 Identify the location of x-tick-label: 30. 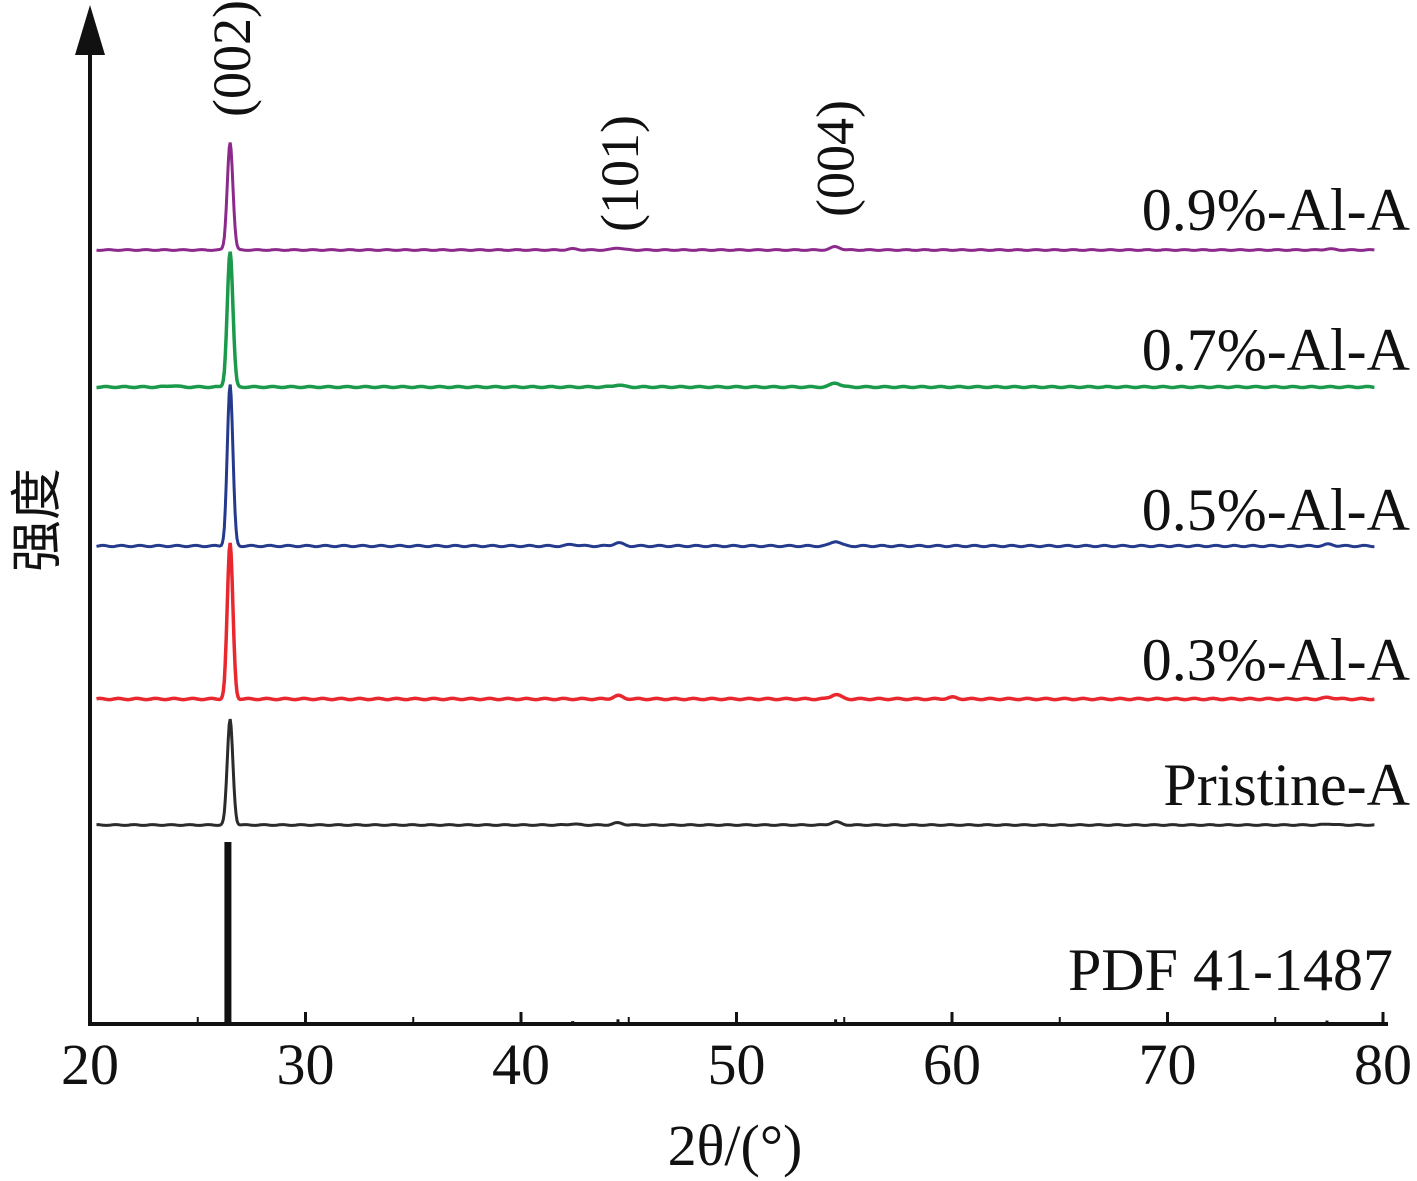
(306, 1064).